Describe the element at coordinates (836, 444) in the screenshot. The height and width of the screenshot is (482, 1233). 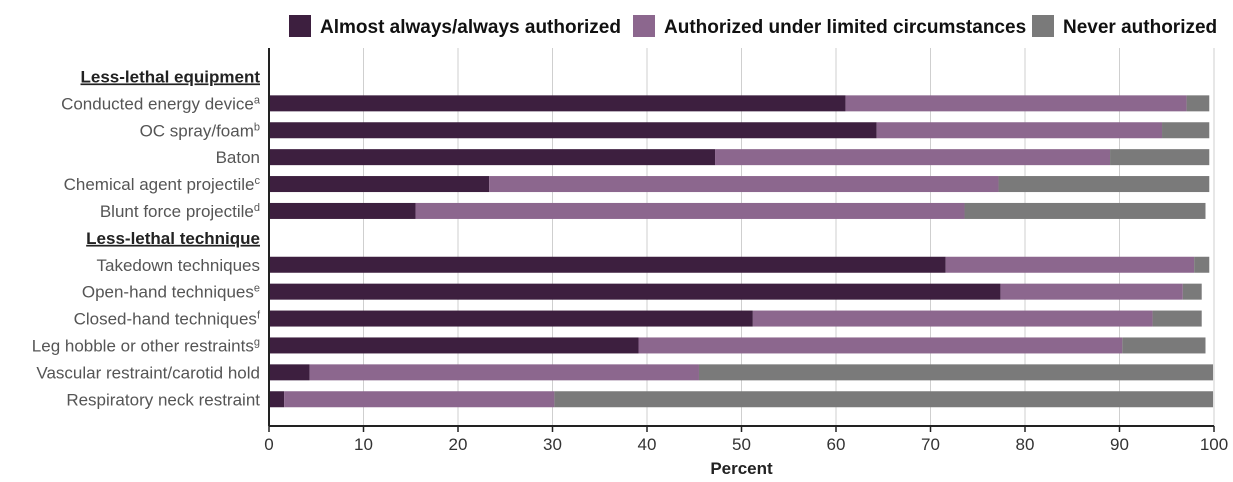
I see `x-tick-label: 60` at that location.